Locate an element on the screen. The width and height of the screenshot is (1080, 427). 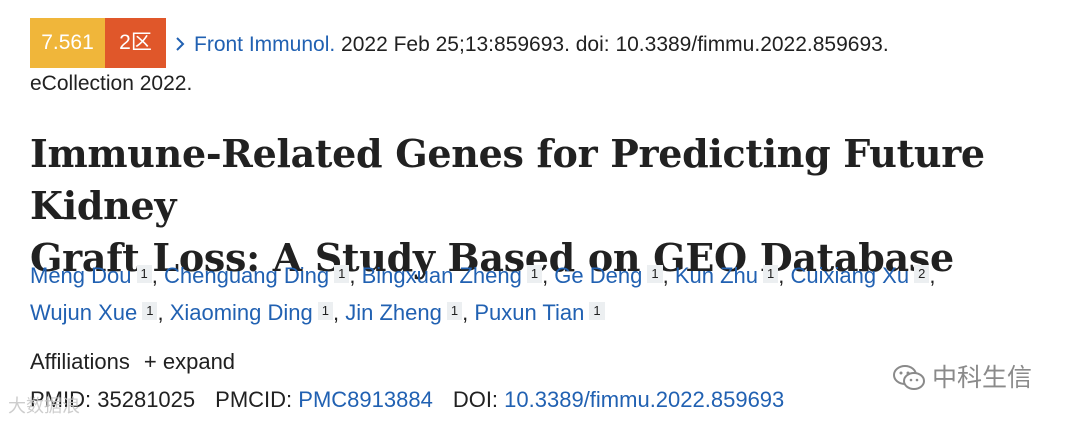
author-link: Bingxuan Zheng is located at coordinates (441, 275).